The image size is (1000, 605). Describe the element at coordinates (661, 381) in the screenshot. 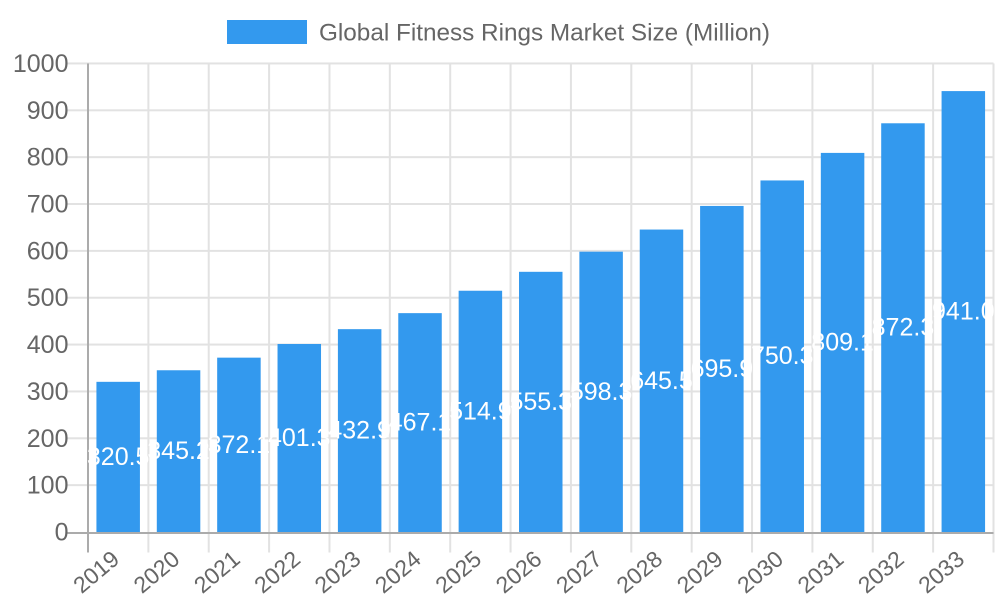

I see `svg-text: 645.5` at that location.